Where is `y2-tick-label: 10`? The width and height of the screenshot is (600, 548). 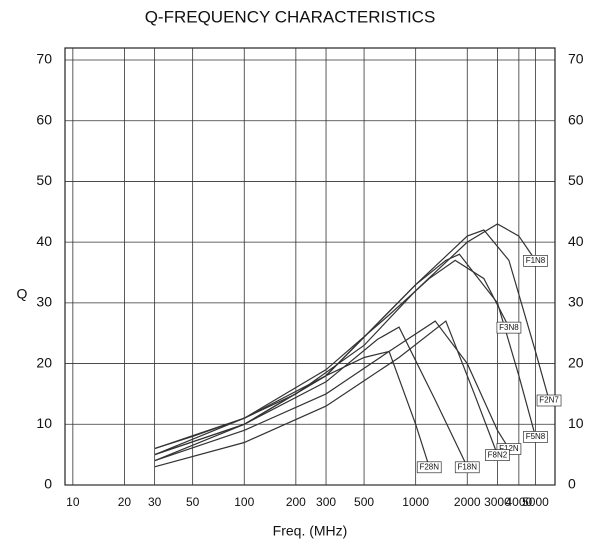
y2-tick-label: 10 is located at coordinates (576, 423).